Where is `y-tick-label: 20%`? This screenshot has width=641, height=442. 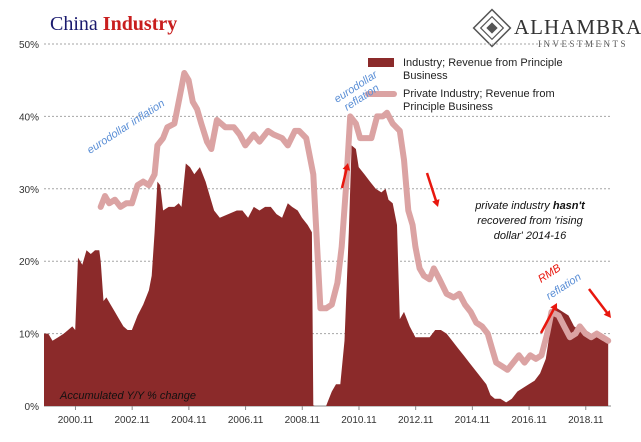 y-tick-label: 20% is located at coordinates (29, 262).